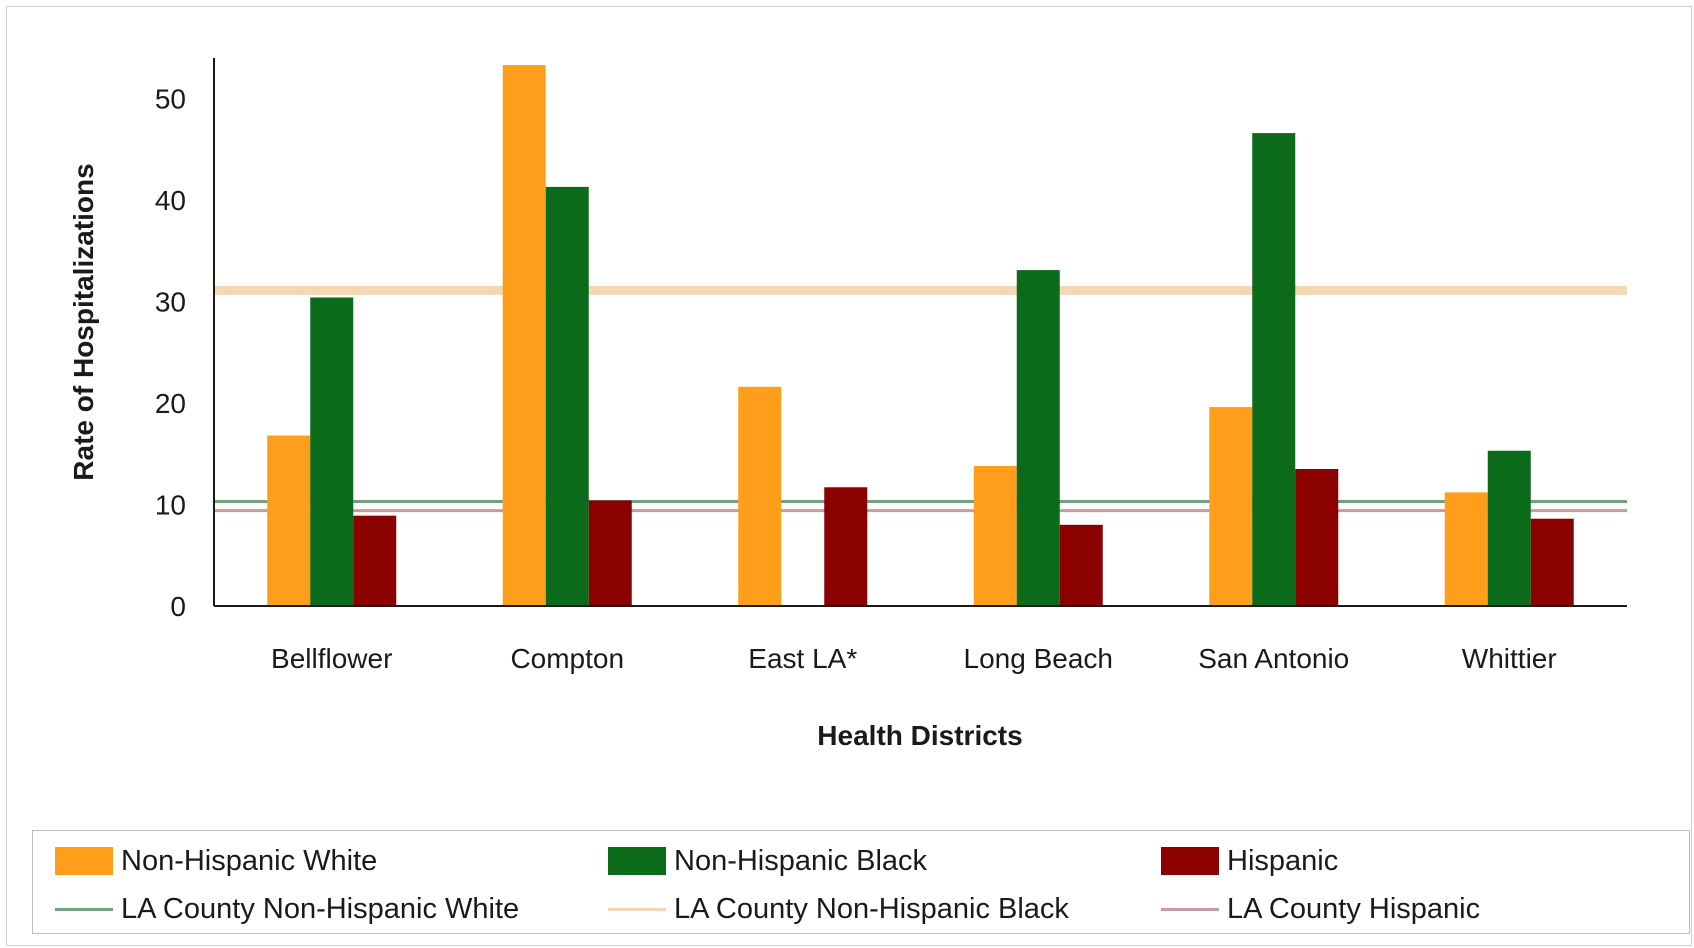 The image size is (1694, 948). What do you see at coordinates (760, 496) in the screenshot?
I see `bar-east-la-non-hispanic-white` at bounding box center [760, 496].